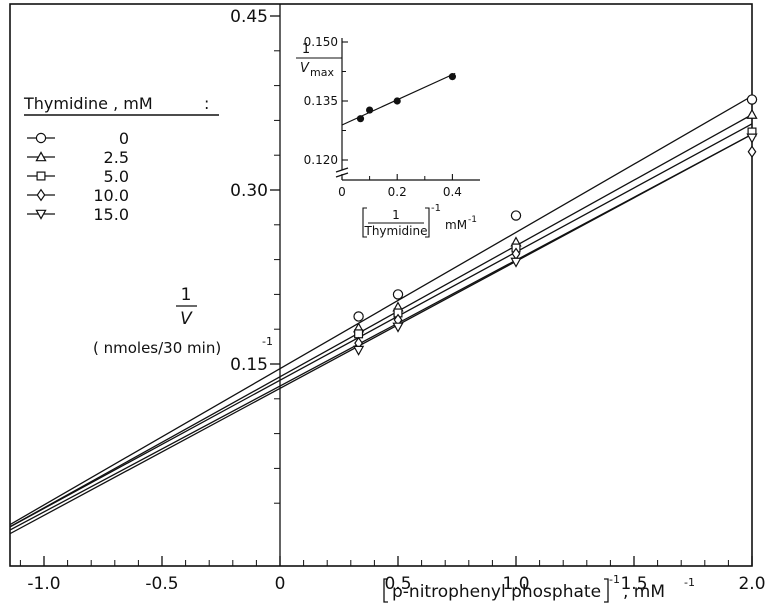  What do you see at coordinates (41, 214) in the screenshot?
I see `legend-marker-triangle-down` at bounding box center [41, 214].